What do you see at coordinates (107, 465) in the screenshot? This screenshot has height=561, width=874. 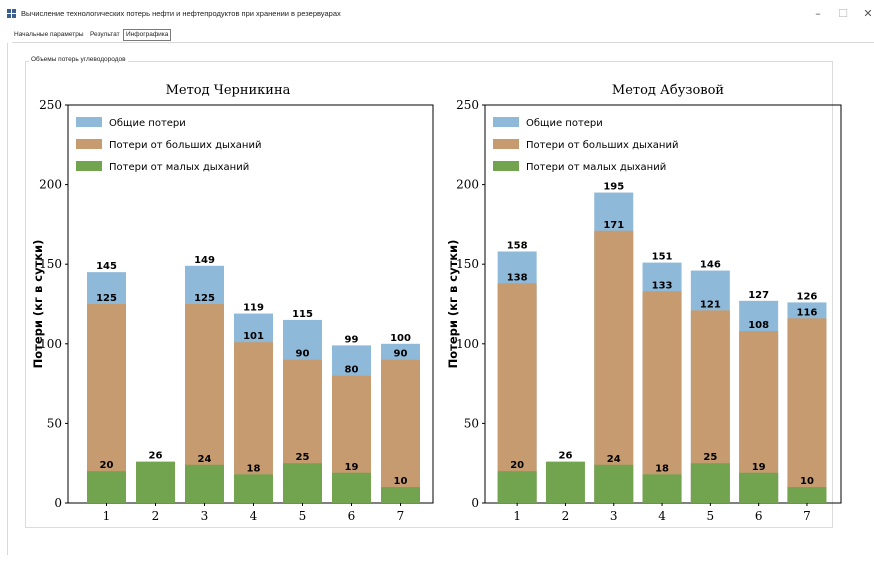 I see `chart-1-label-small-breaths: 20` at bounding box center [107, 465].